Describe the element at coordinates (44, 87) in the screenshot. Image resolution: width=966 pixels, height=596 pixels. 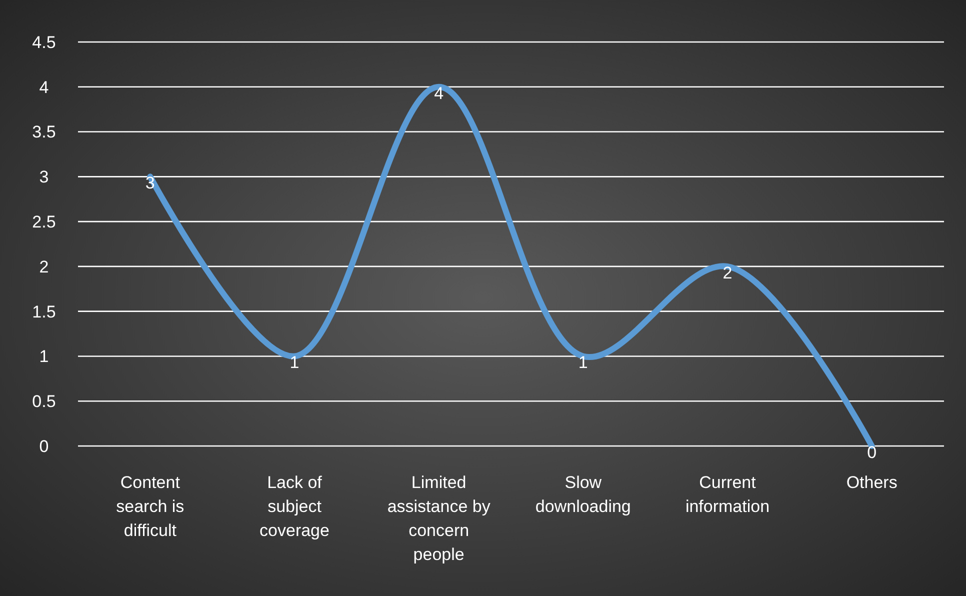
I see `y-tick-label: 4` at that location.